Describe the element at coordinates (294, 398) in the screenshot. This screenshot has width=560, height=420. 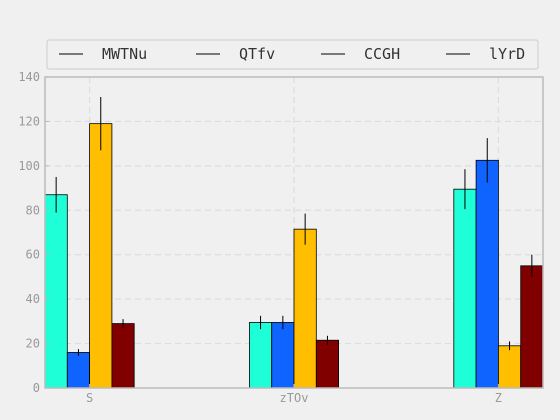
I see `x-tick-label: zTOv` at that location.